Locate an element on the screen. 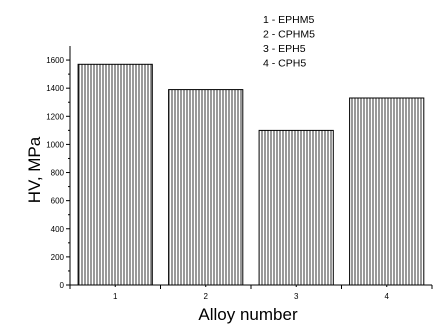  x-tick-label: 3 is located at coordinates (296, 296).